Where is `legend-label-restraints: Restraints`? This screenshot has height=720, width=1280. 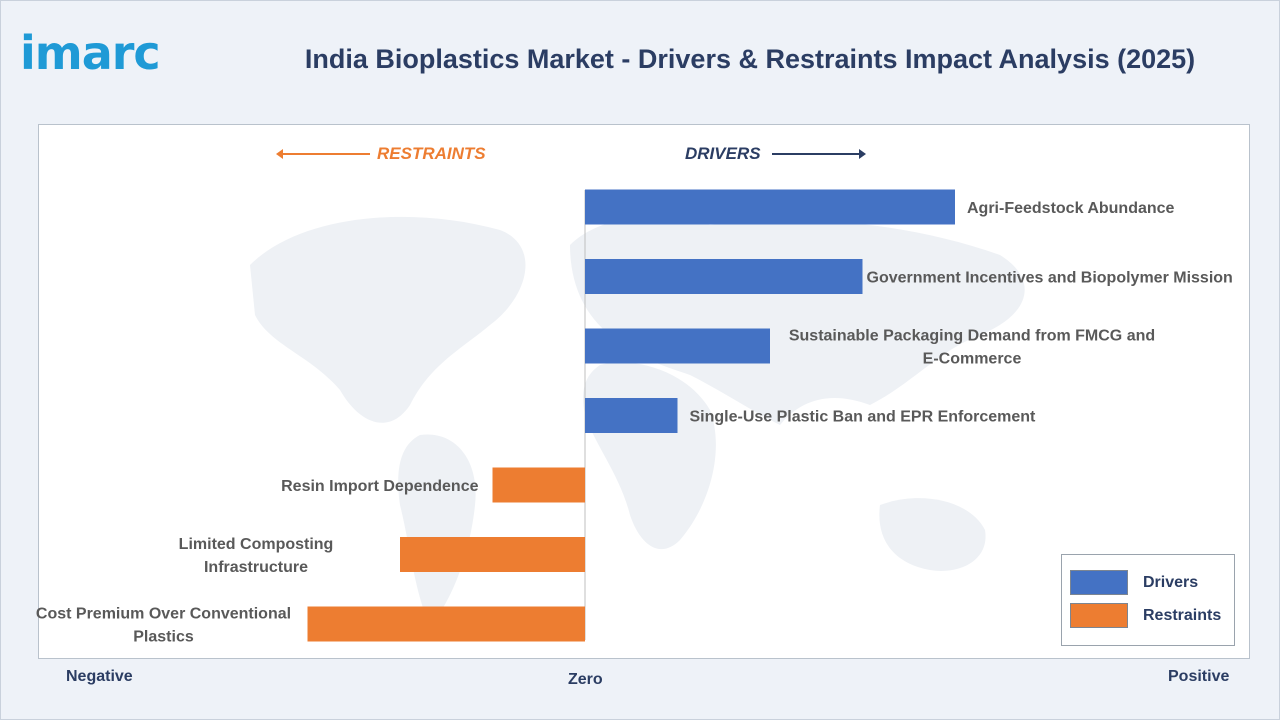 legend-label-restraints: Restraints is located at coordinates (1182, 615).